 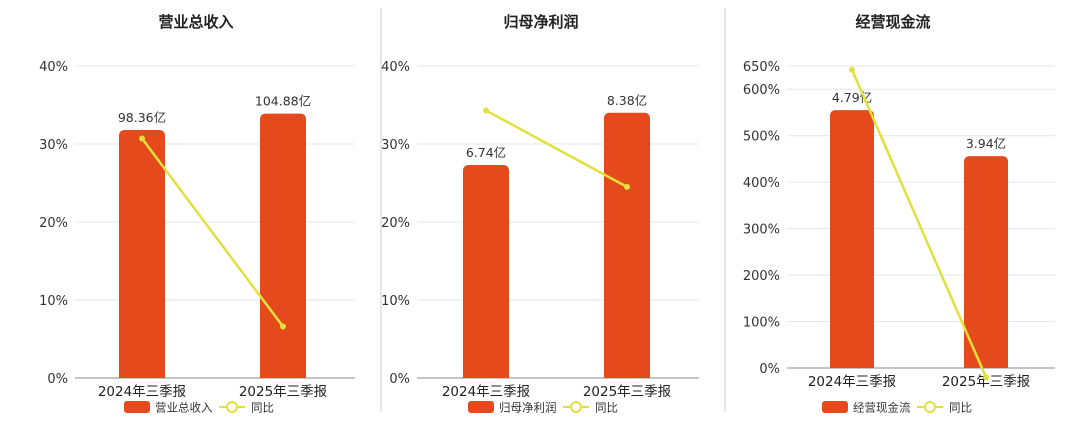 What do you see at coordinates (528, 408) in the screenshot?
I see `legend-label-bar: 归母净利润` at bounding box center [528, 408].